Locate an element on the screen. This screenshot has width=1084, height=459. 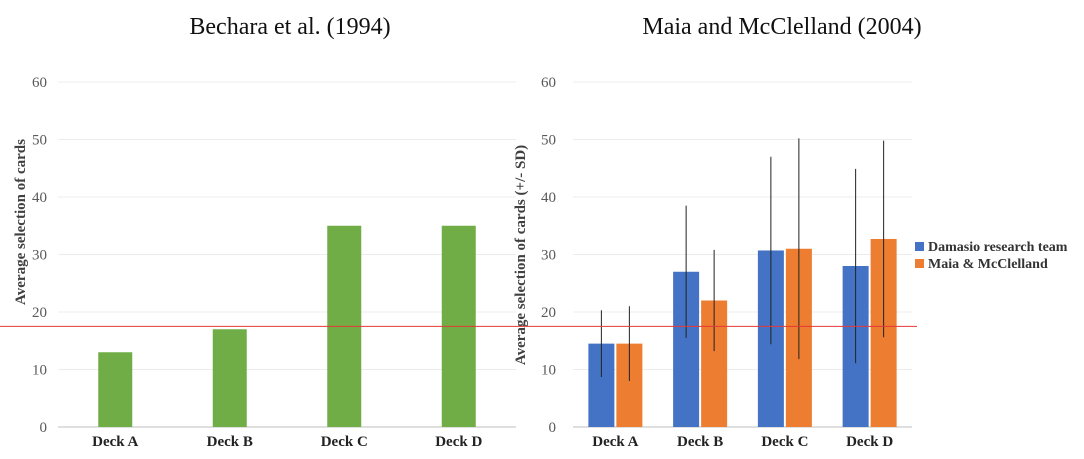
legend-label: Damasio research team is located at coordinates (998, 247).